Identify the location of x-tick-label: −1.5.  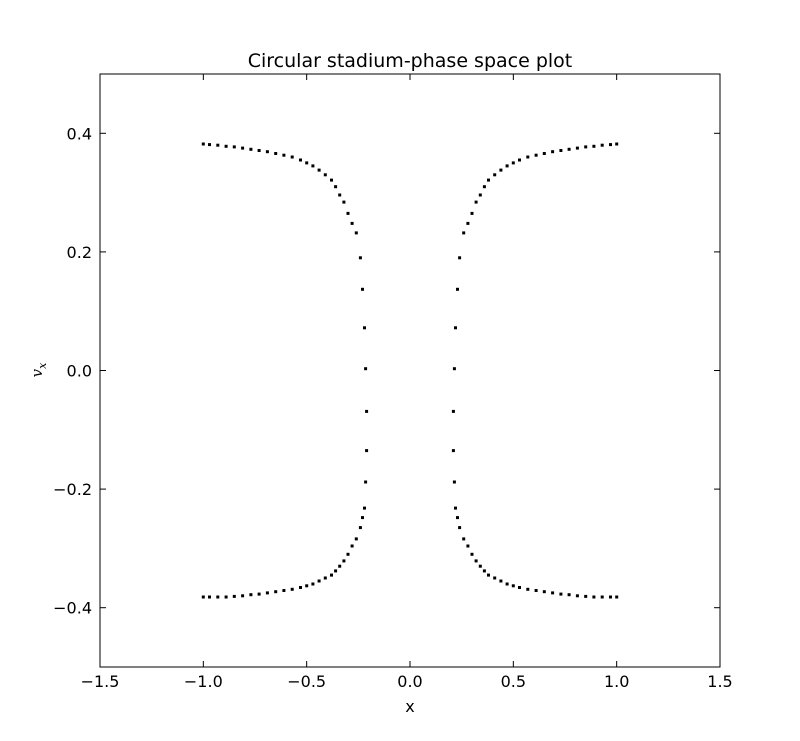
(100, 681).